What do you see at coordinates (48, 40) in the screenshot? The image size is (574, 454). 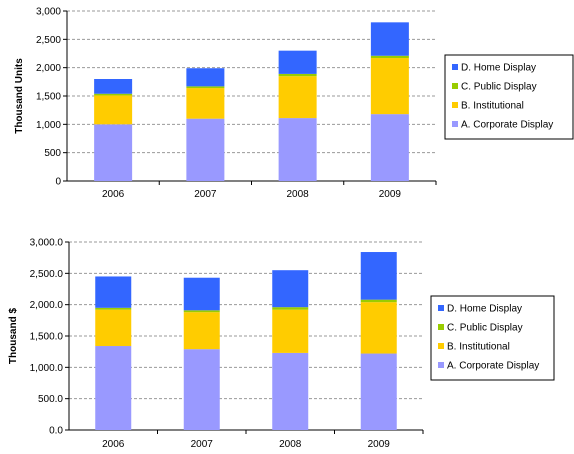 I see `y-tick-label: 2,500` at bounding box center [48, 40].